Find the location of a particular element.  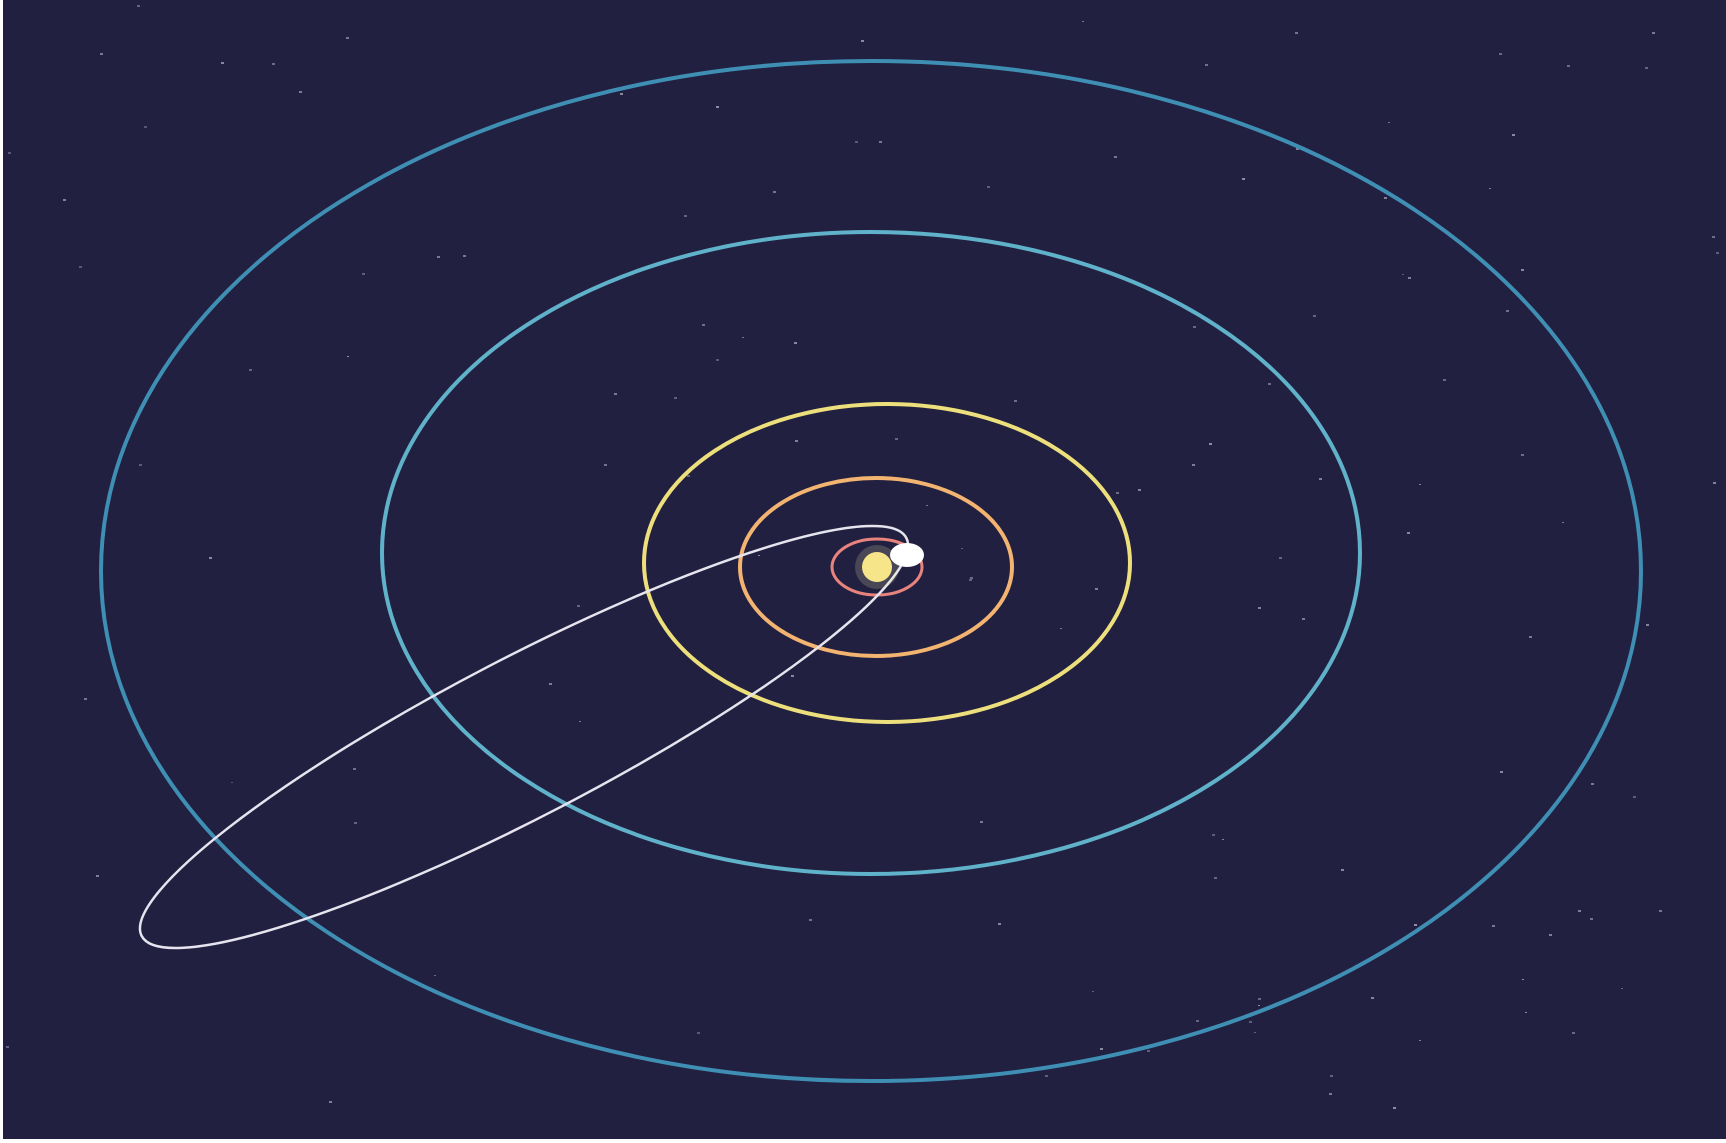

sun is located at coordinates (877, 567).